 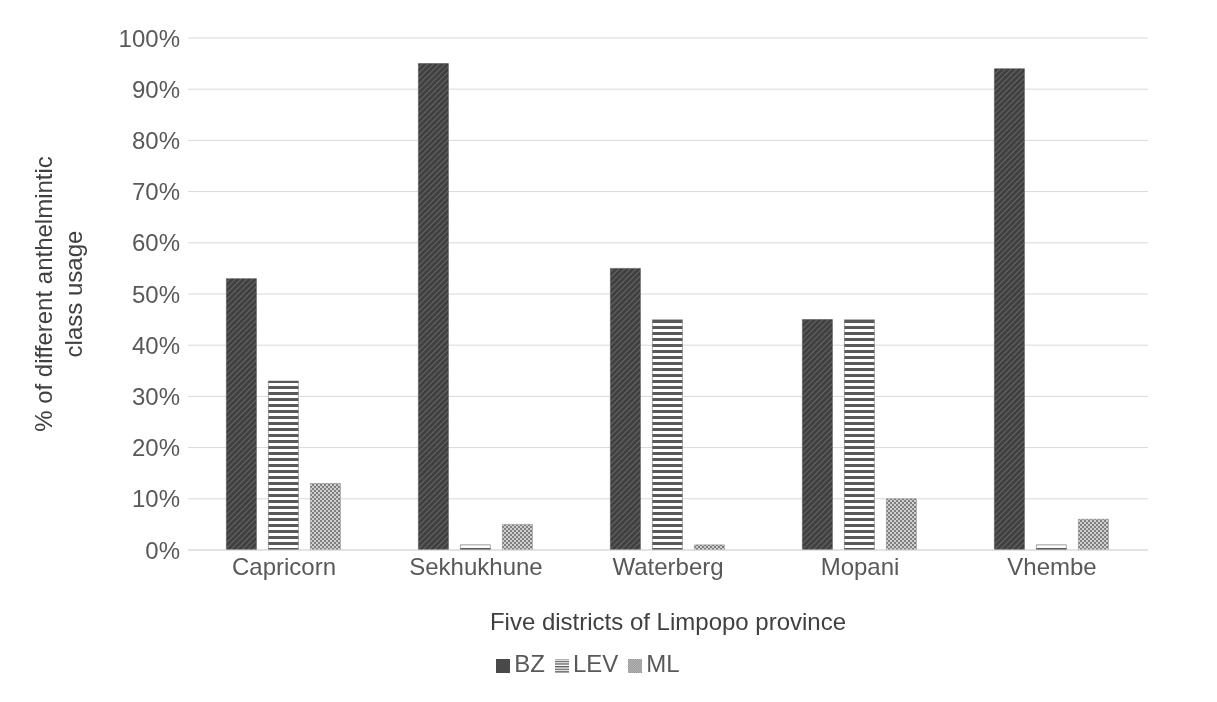 I want to click on y-axis-title: % of different anthelmintic class usage, so click(x=58, y=294).